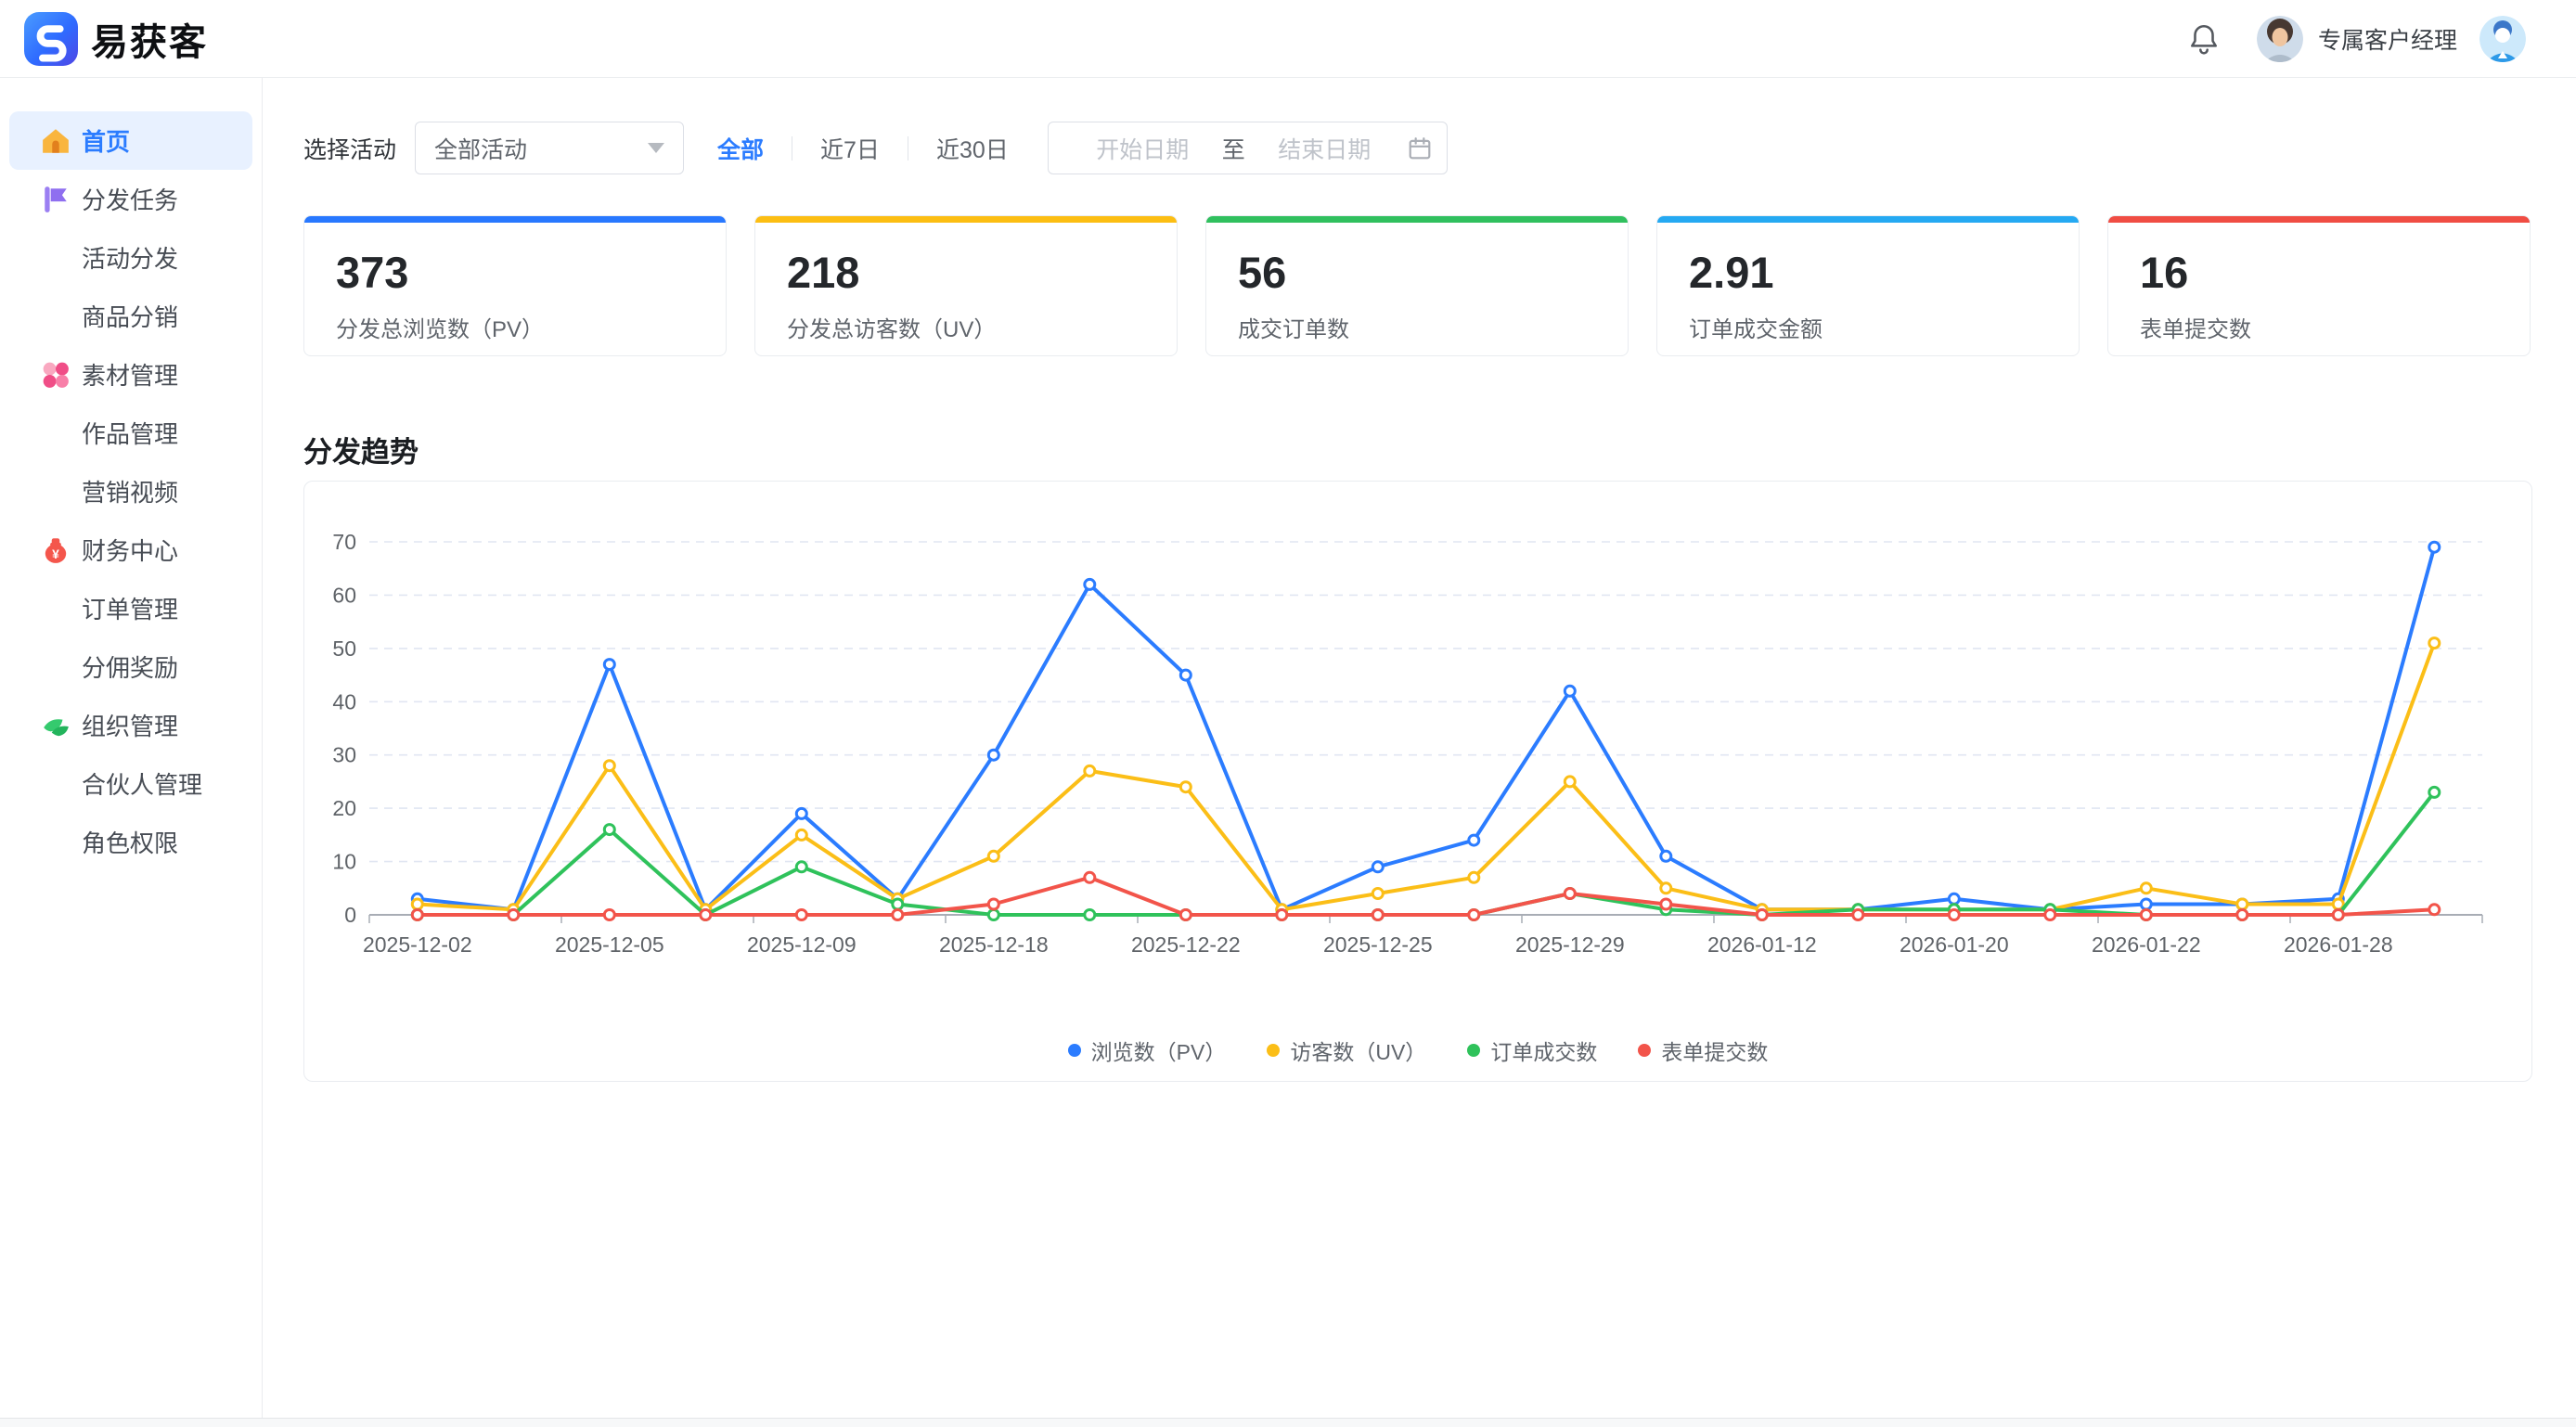 Image resolution: width=2576 pixels, height=1427 pixels. What do you see at coordinates (1143, 149) in the screenshot?
I see `start-date-input: 开始日期` at bounding box center [1143, 149].